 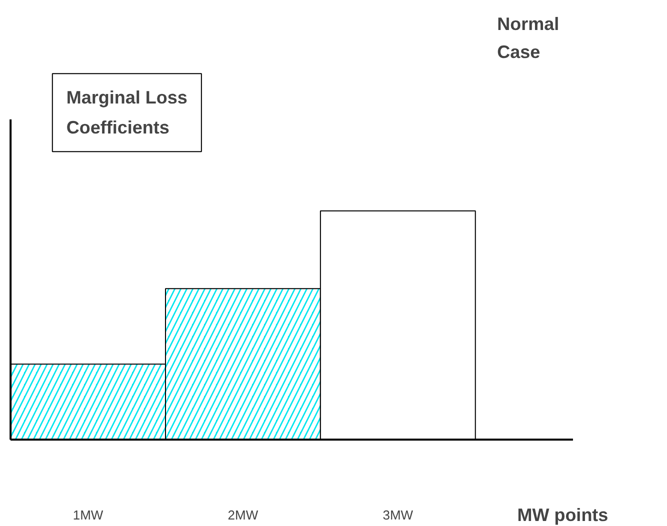 I want to click on x-axis-title: MW points, so click(x=562, y=515).